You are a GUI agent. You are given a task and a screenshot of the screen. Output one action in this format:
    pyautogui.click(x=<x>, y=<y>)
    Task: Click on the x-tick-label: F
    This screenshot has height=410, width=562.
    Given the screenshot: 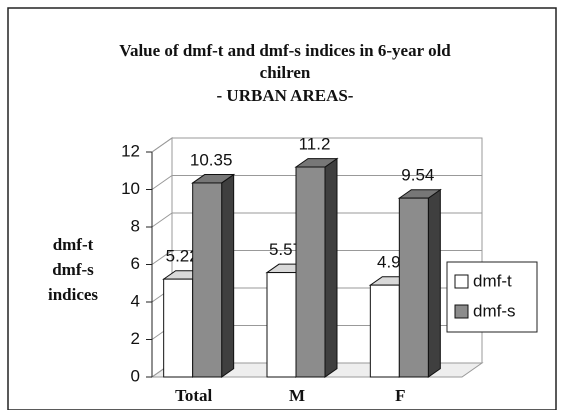 What is the action you would take?
    pyautogui.click(x=400, y=395)
    